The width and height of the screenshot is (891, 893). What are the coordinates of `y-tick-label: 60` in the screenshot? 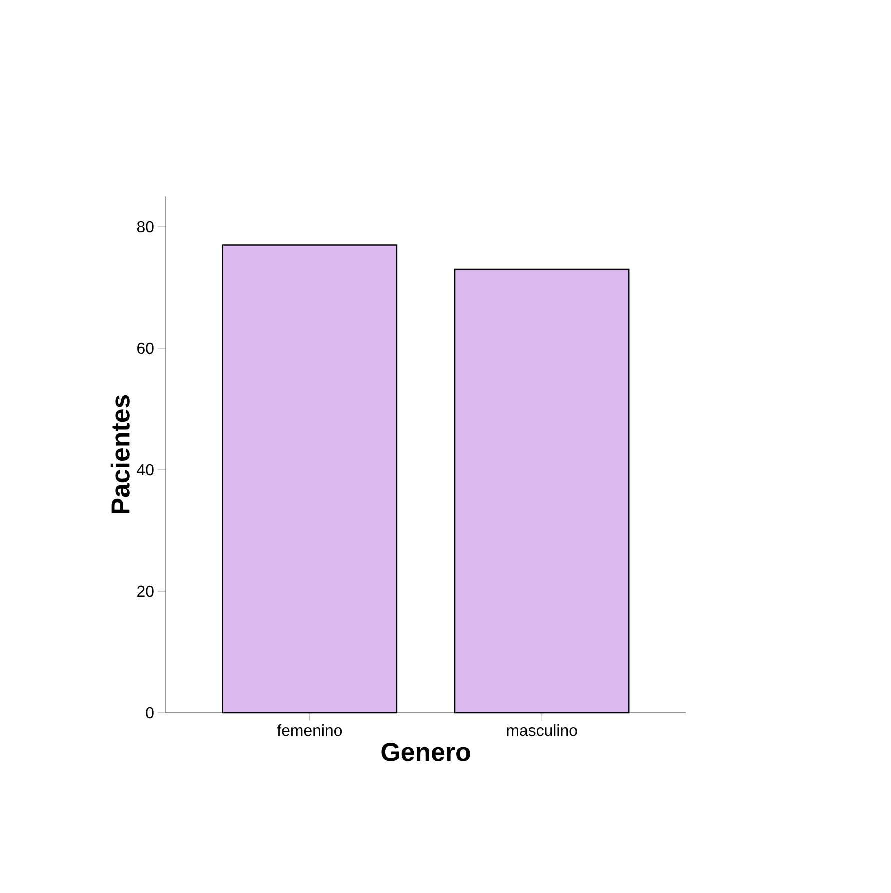 It's located at (146, 348).